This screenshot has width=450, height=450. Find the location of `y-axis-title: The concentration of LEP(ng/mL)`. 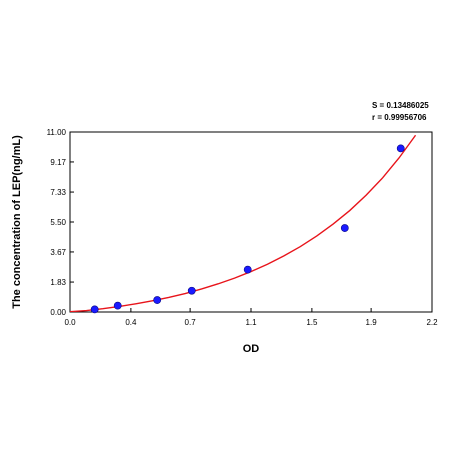

y-axis-title: The concentration of LEP(ng/mL) is located at coordinates (17, 222).